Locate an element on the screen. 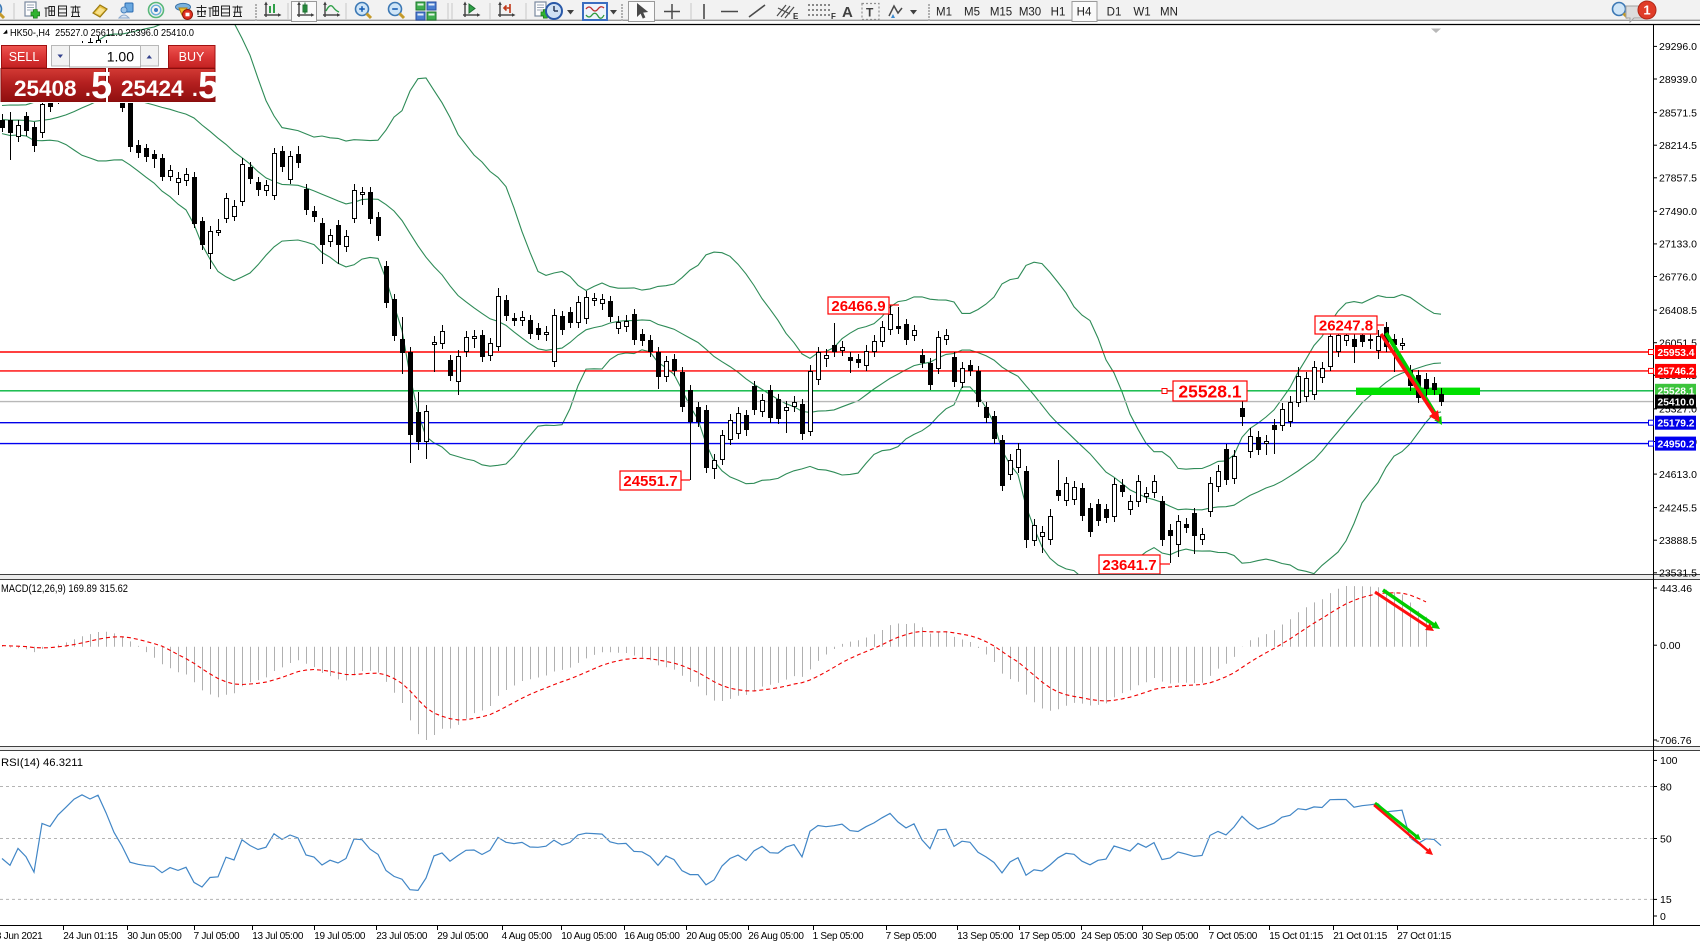 The image size is (1700, 942). svg-text: 15 is located at coordinates (1666, 900).